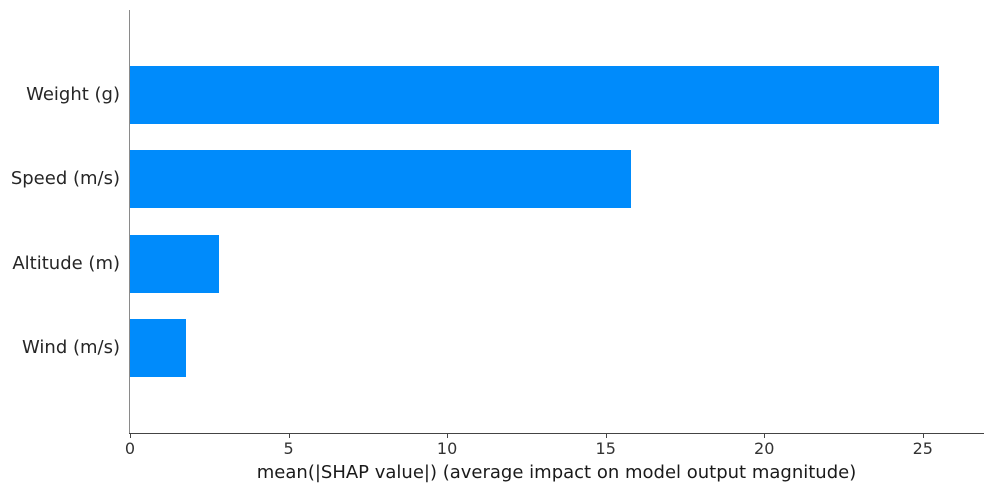 This screenshot has height=490, width=989. Describe the element at coordinates (288, 448) in the screenshot. I see `x-tick-label: 5` at that location.